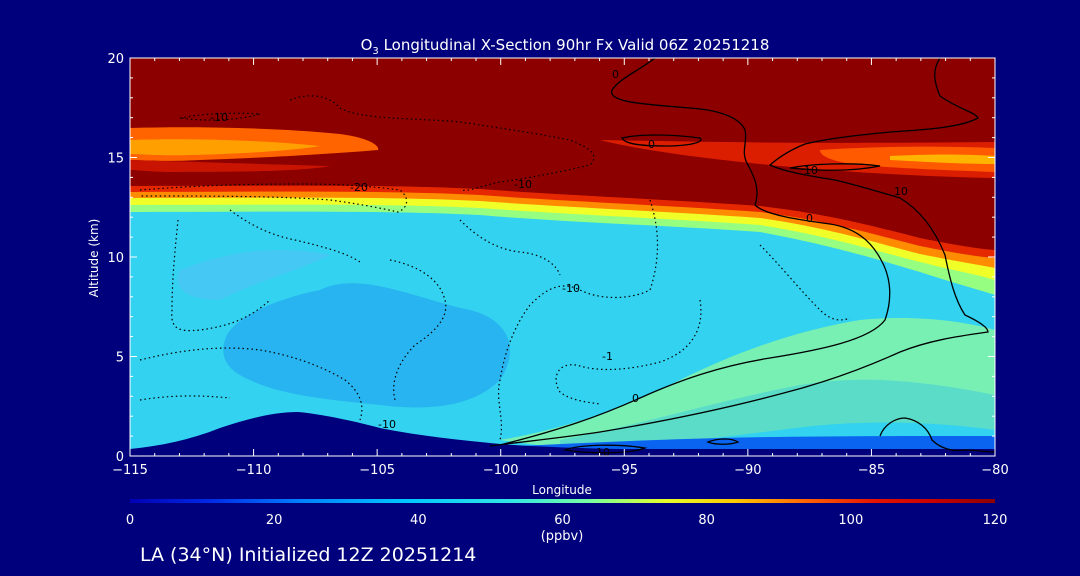  I want to click on colorbar-tick-label: 80, so click(706, 520).